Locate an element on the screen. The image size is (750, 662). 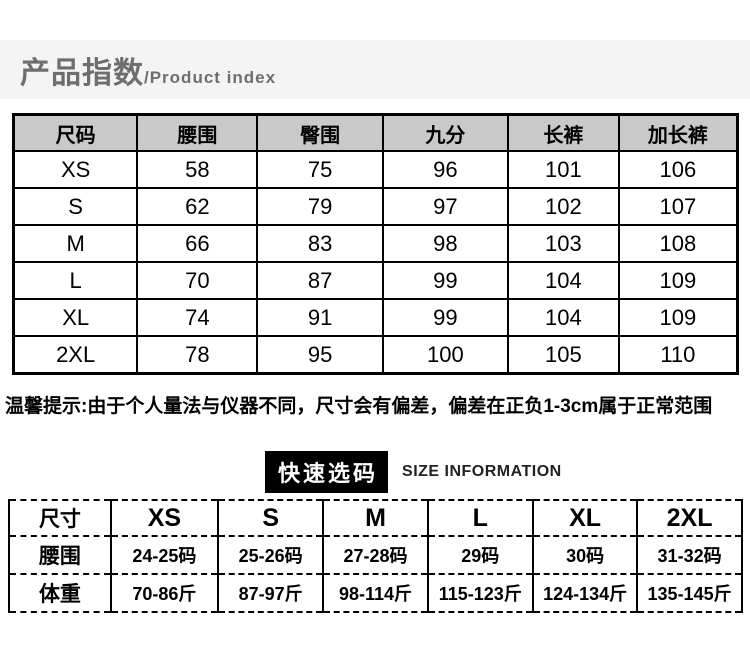
size-cell: 95 is located at coordinates (320, 355).